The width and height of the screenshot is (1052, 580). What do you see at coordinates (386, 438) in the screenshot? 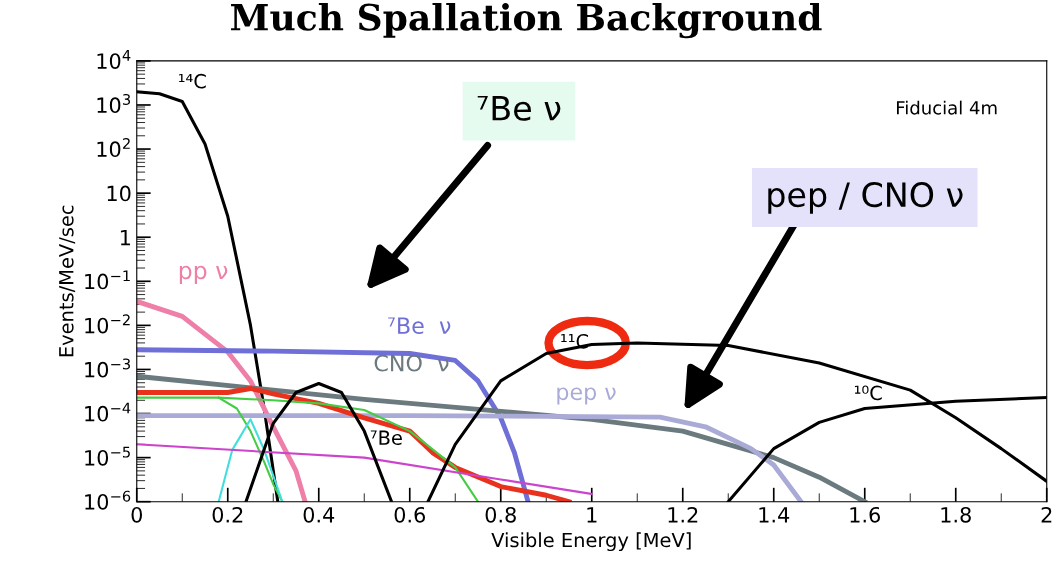
I see `series-label: ⁷Be` at bounding box center [386, 438].